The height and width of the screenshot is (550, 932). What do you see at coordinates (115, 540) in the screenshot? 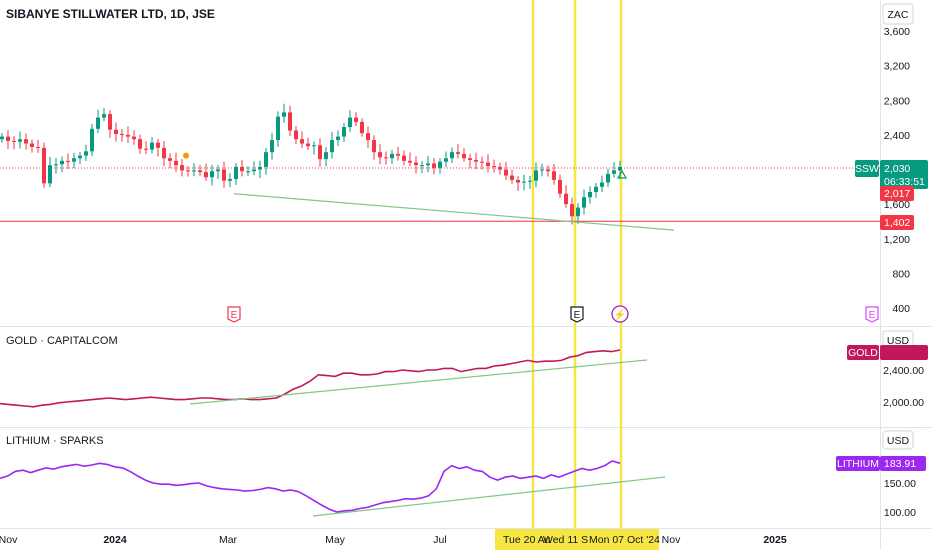
I see `time-axis-label: 2024` at bounding box center [115, 540].